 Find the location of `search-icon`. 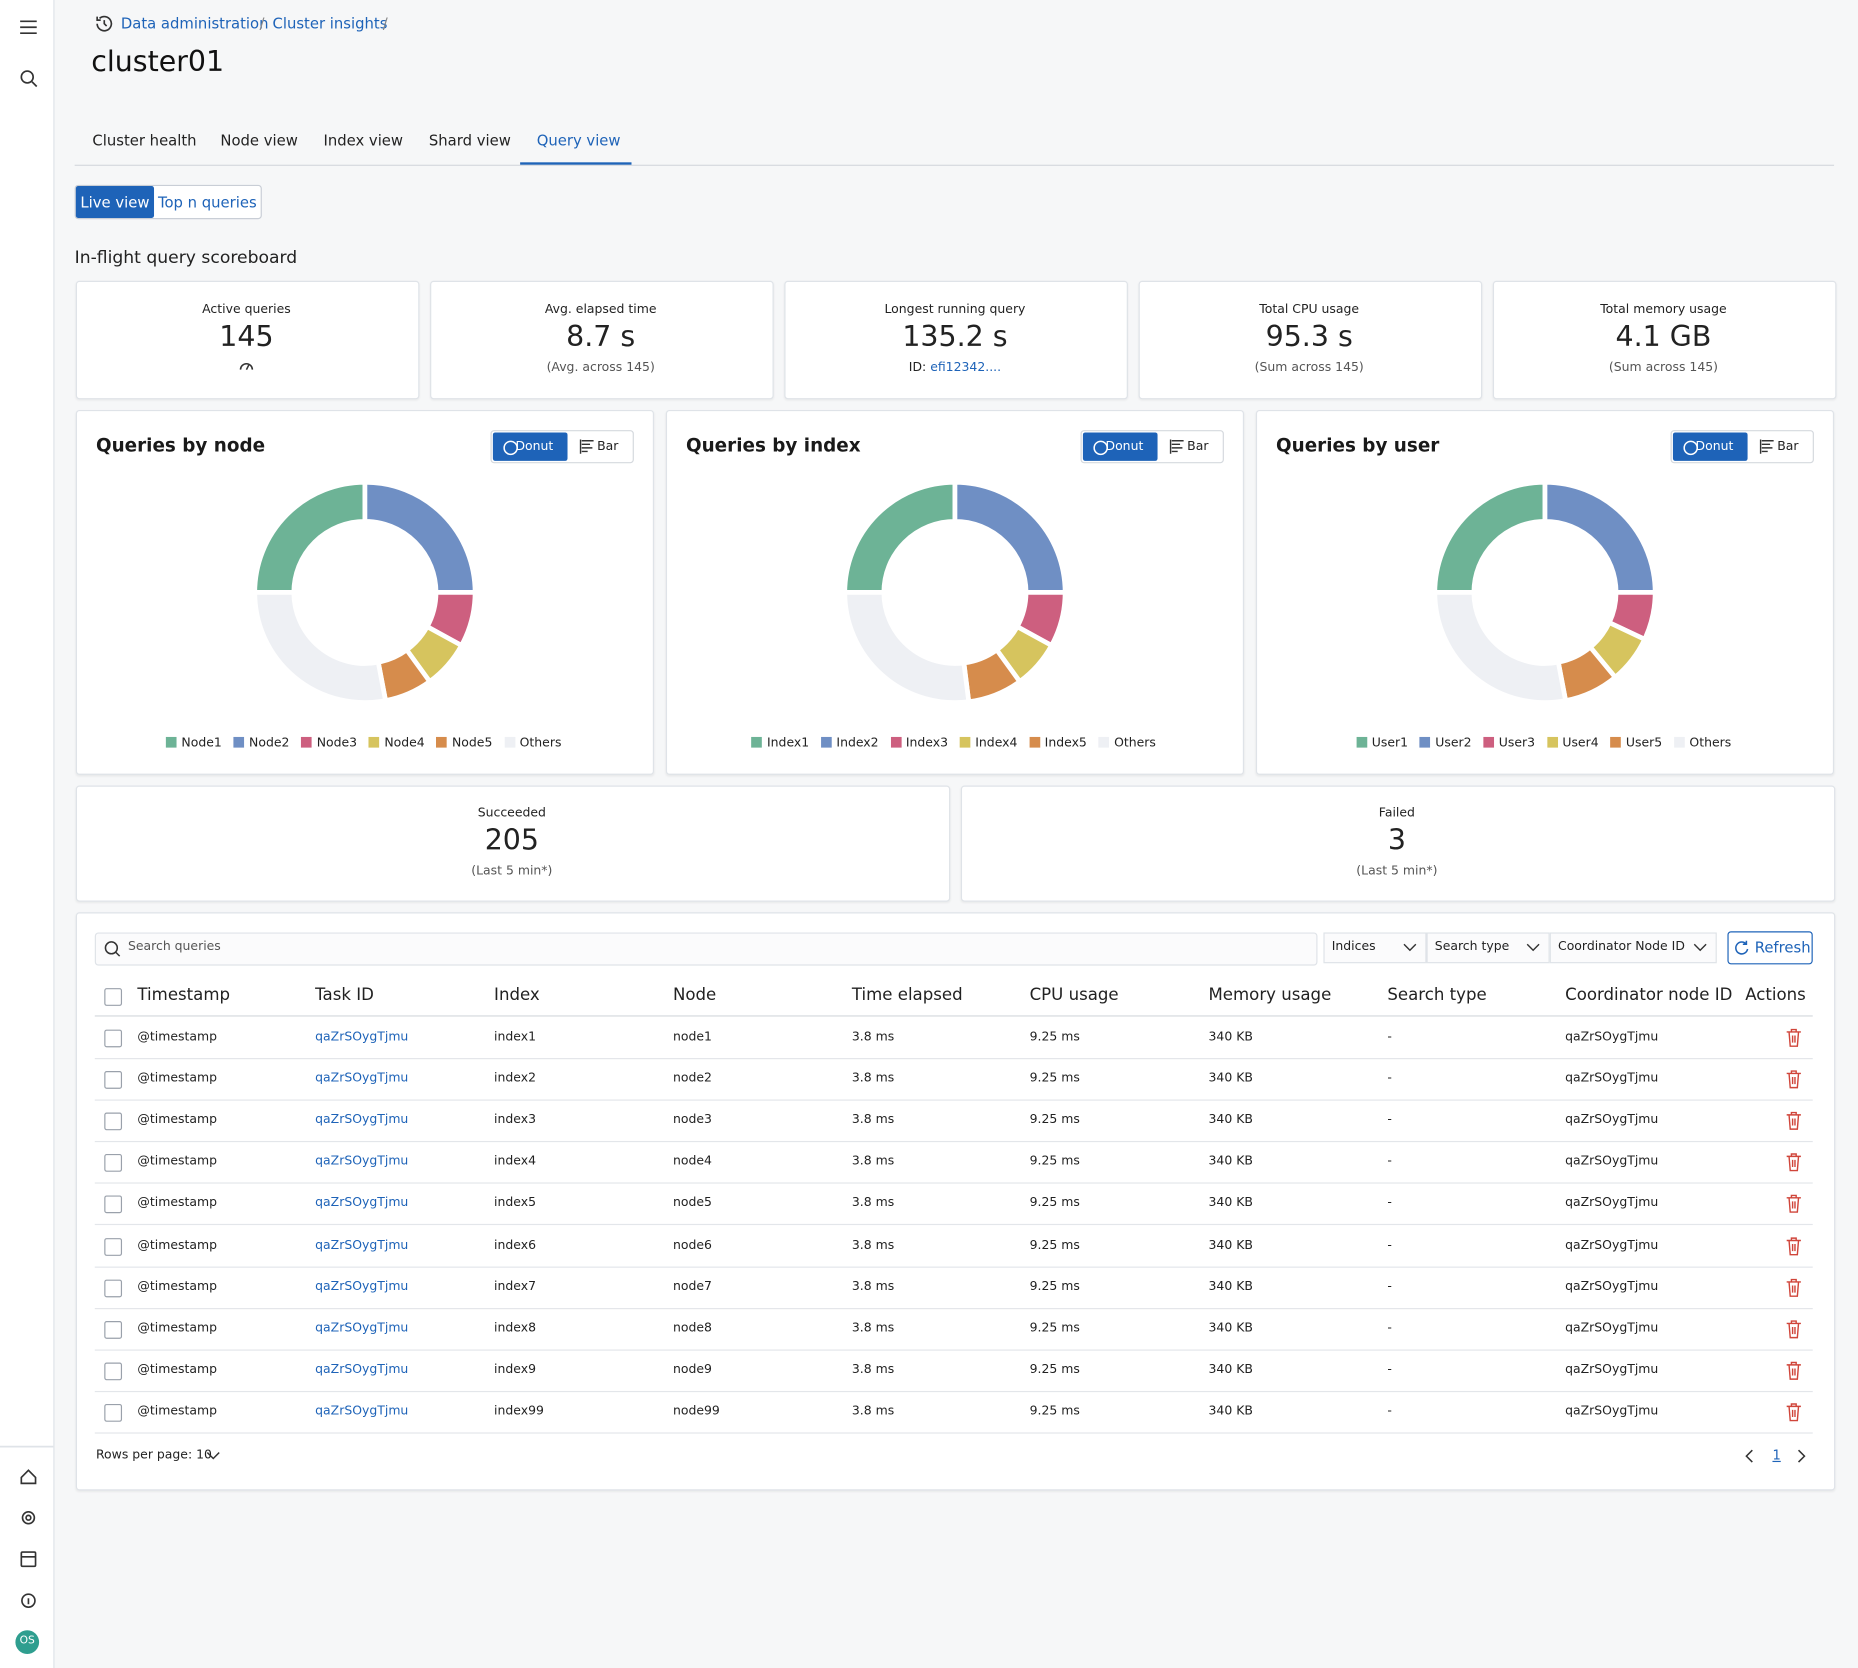

search-icon is located at coordinates (28, 78).